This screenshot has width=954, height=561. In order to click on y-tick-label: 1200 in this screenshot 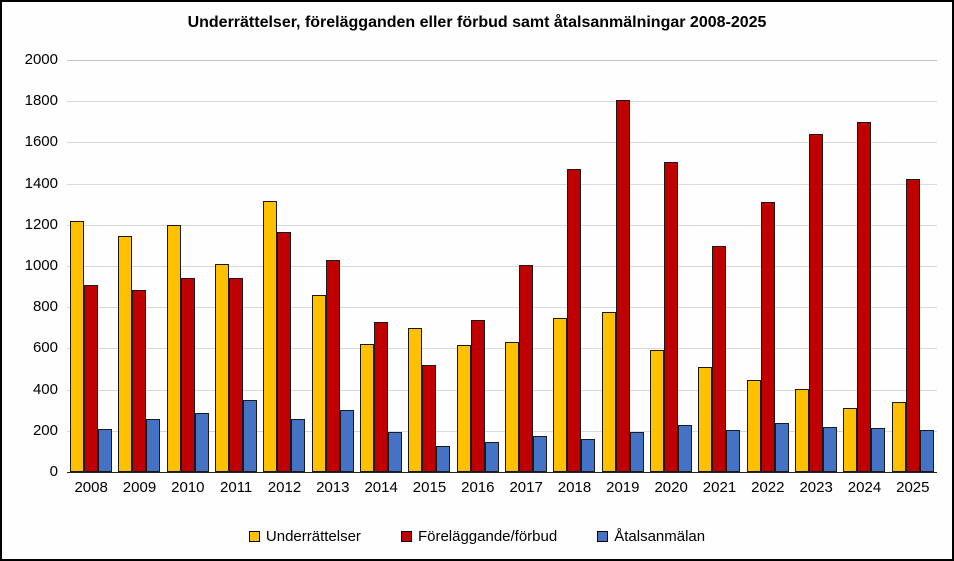, I will do `click(41, 224)`.